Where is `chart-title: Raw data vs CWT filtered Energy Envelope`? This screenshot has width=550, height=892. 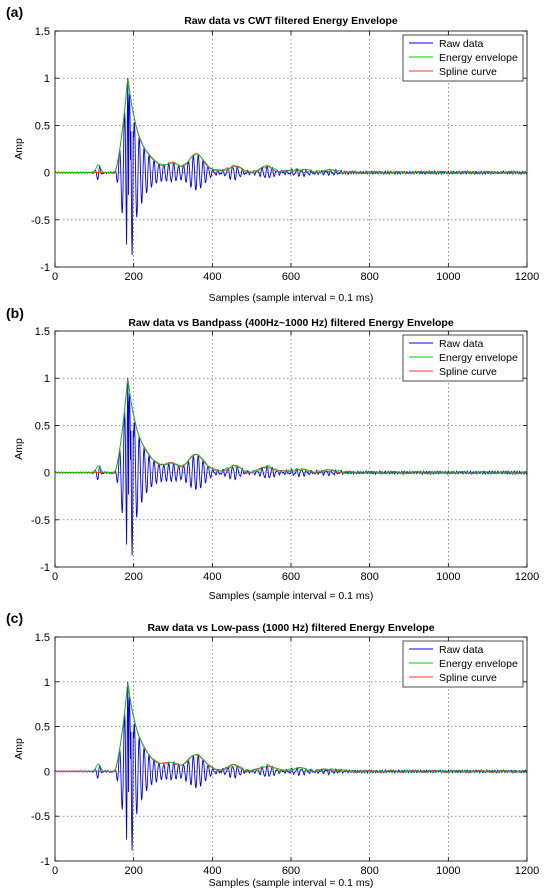 chart-title: Raw data vs CWT filtered Energy Envelope is located at coordinates (291, 21).